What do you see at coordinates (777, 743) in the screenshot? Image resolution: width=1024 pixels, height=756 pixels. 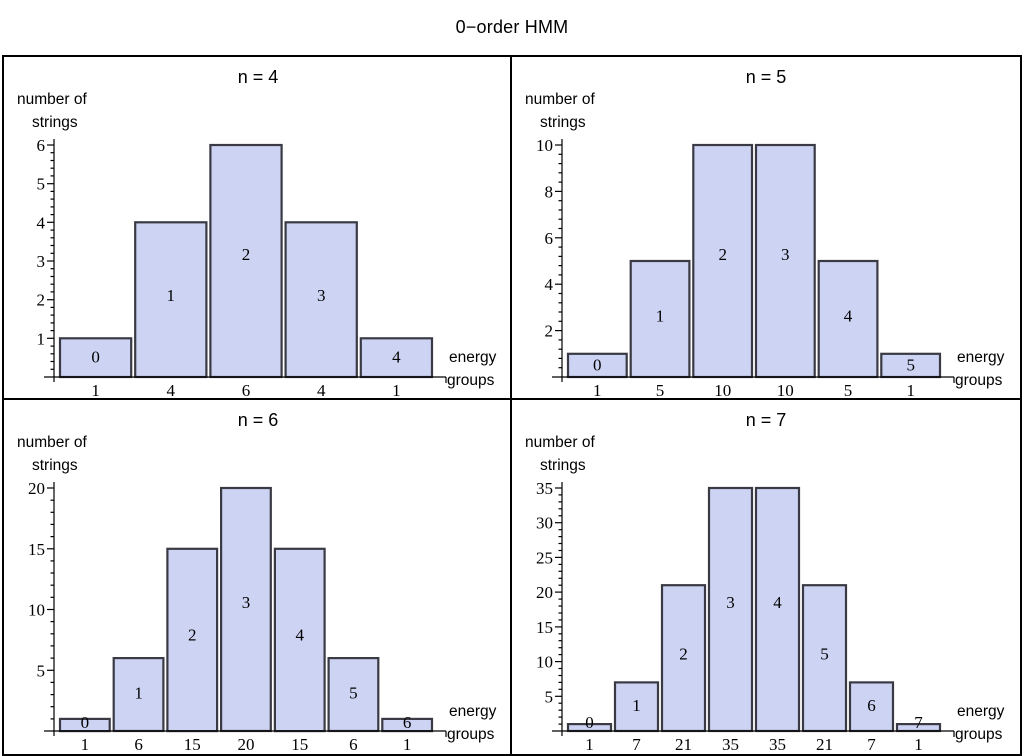 I see `x-tick-label: 35` at bounding box center [777, 743].